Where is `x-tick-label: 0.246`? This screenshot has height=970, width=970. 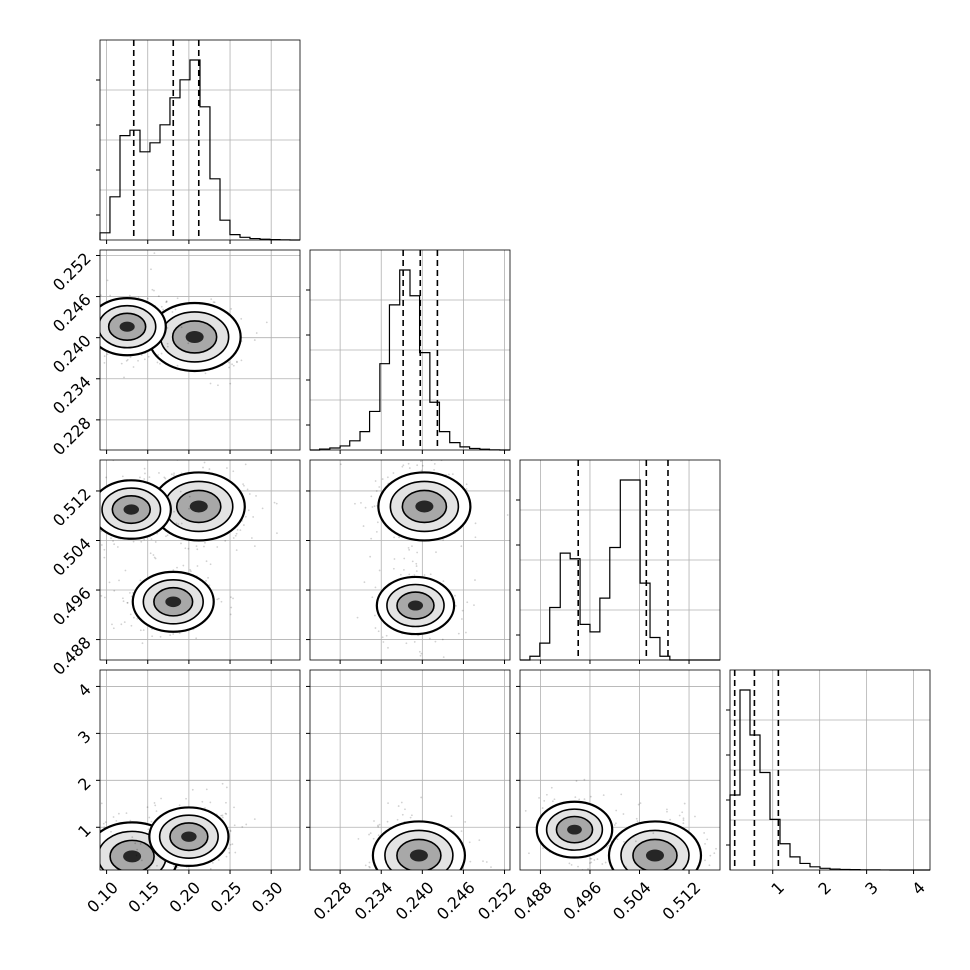 x-tick-label: 0.246 is located at coordinates (456, 901).